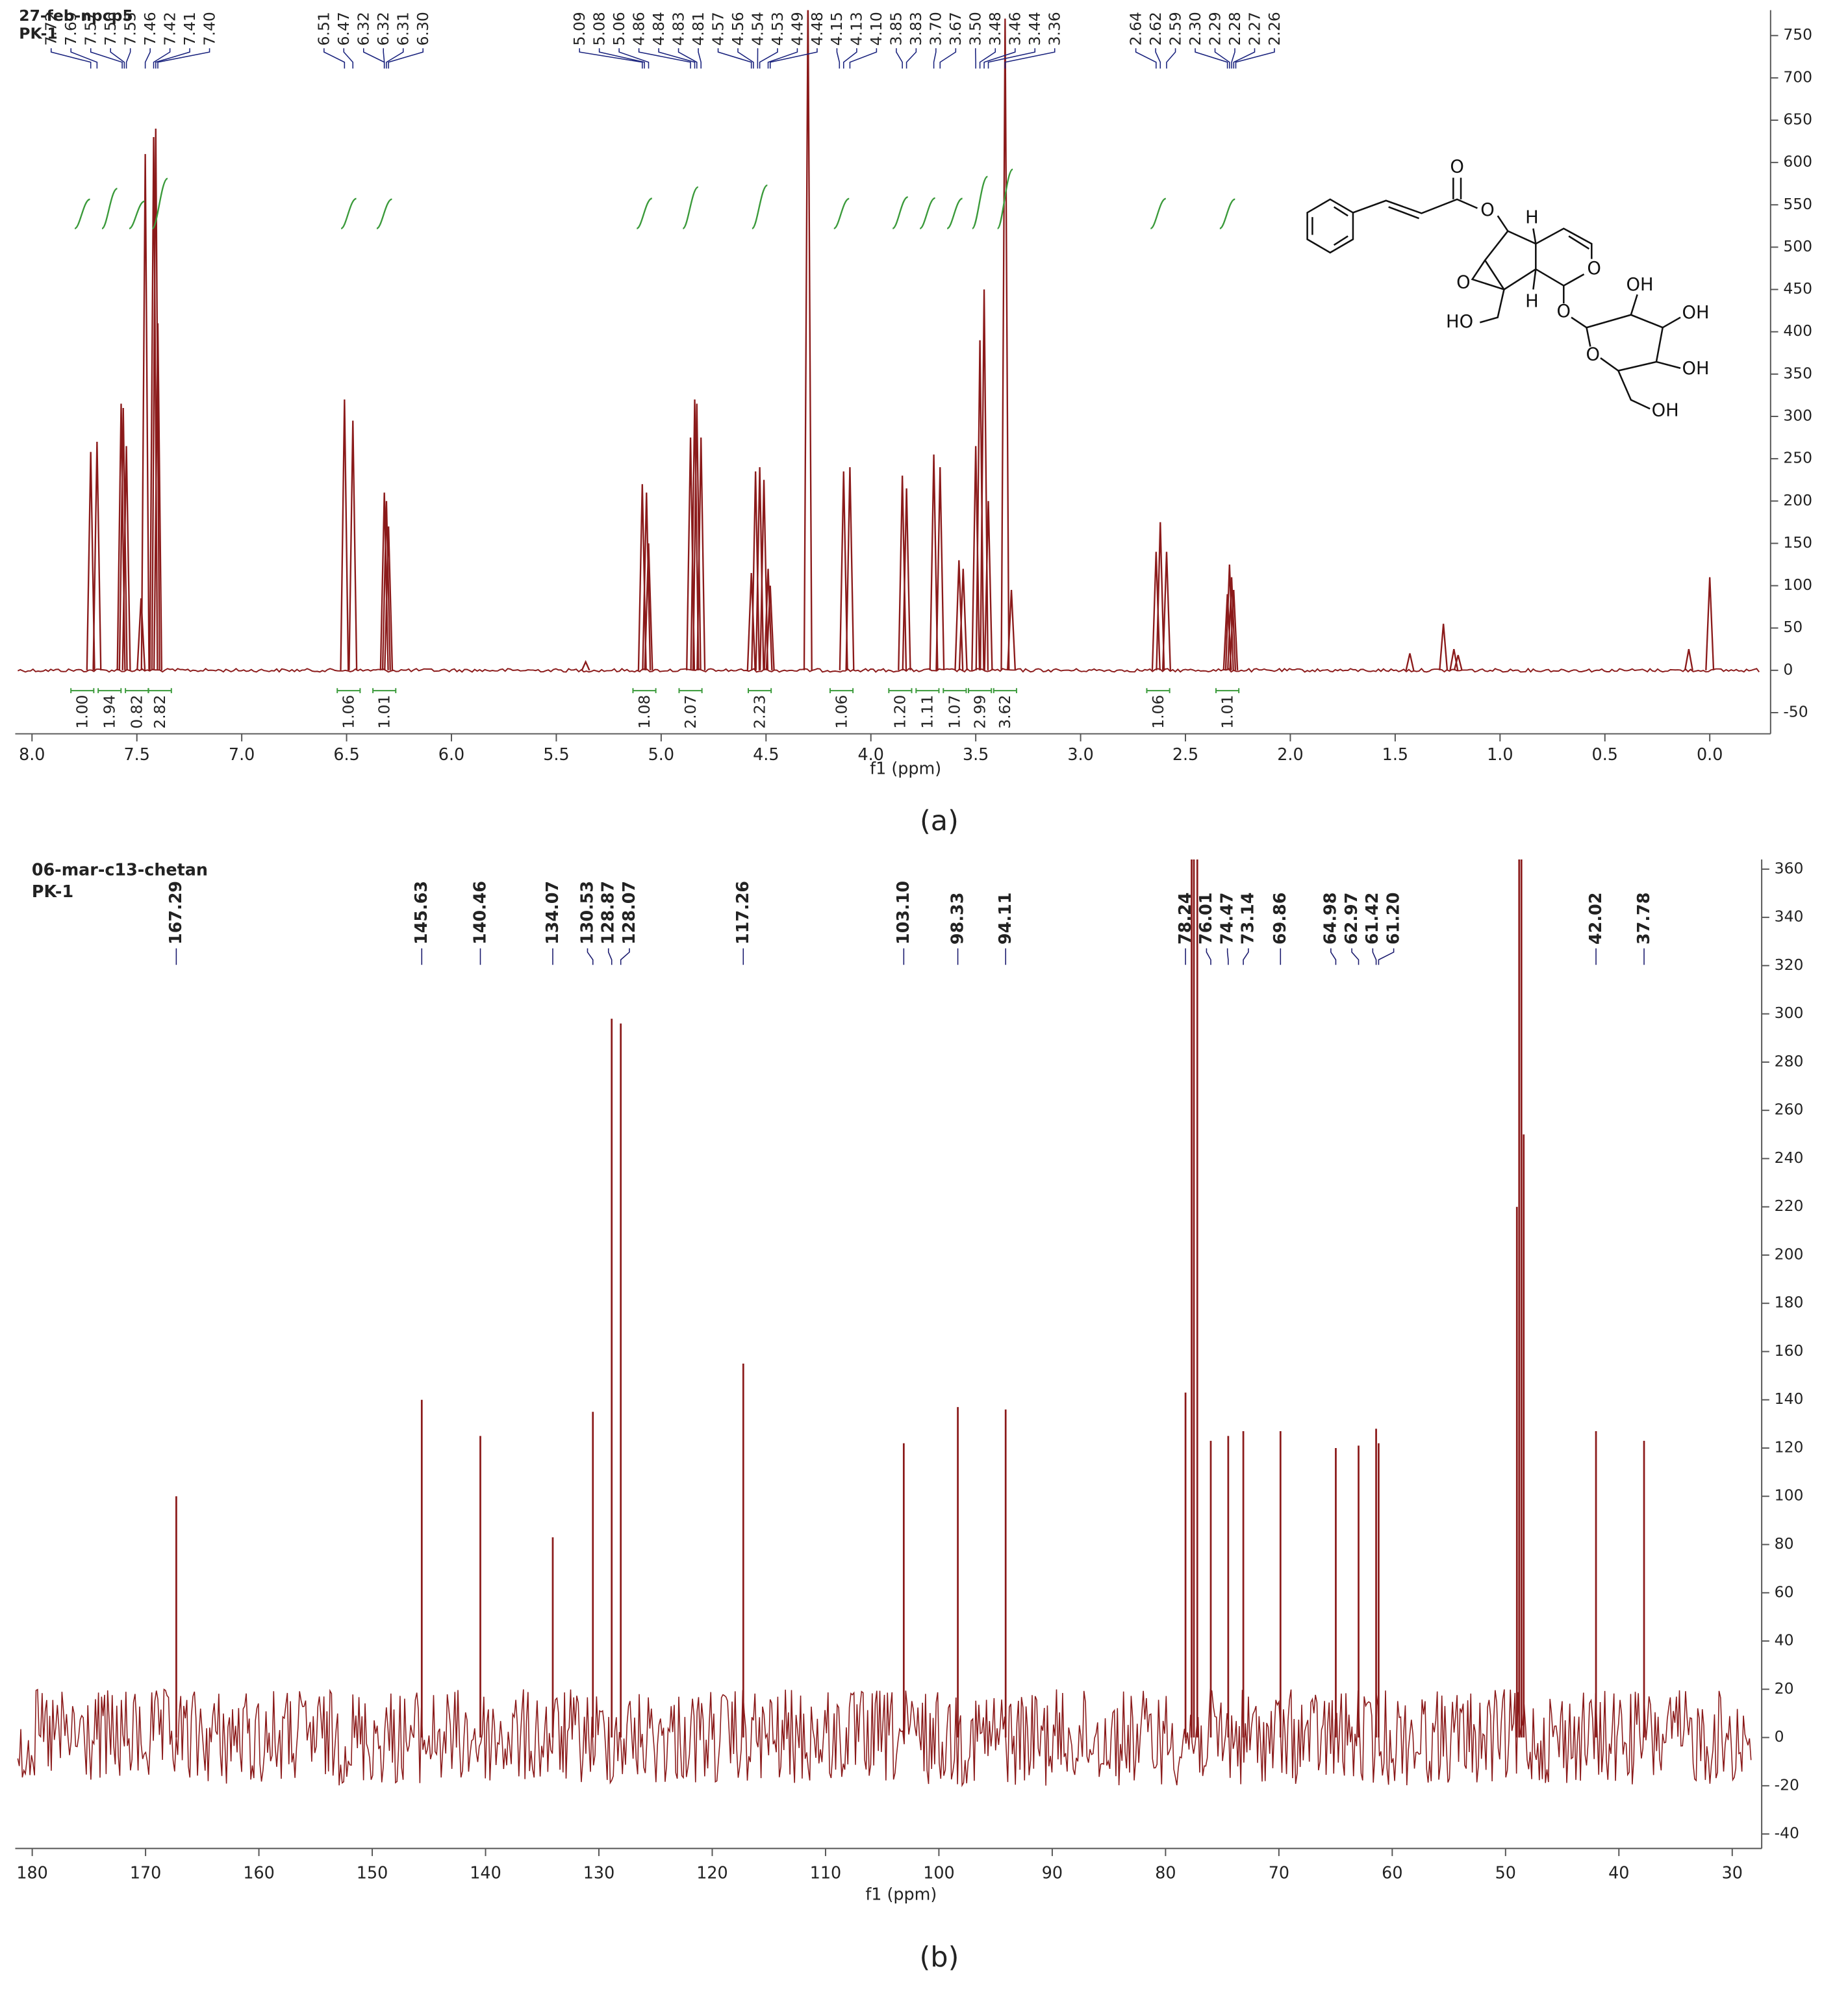 This screenshot has height=1997, width=1848. What do you see at coordinates (712, 1872) in the screenshot?
I see `x-tick-label: 120` at bounding box center [712, 1872].